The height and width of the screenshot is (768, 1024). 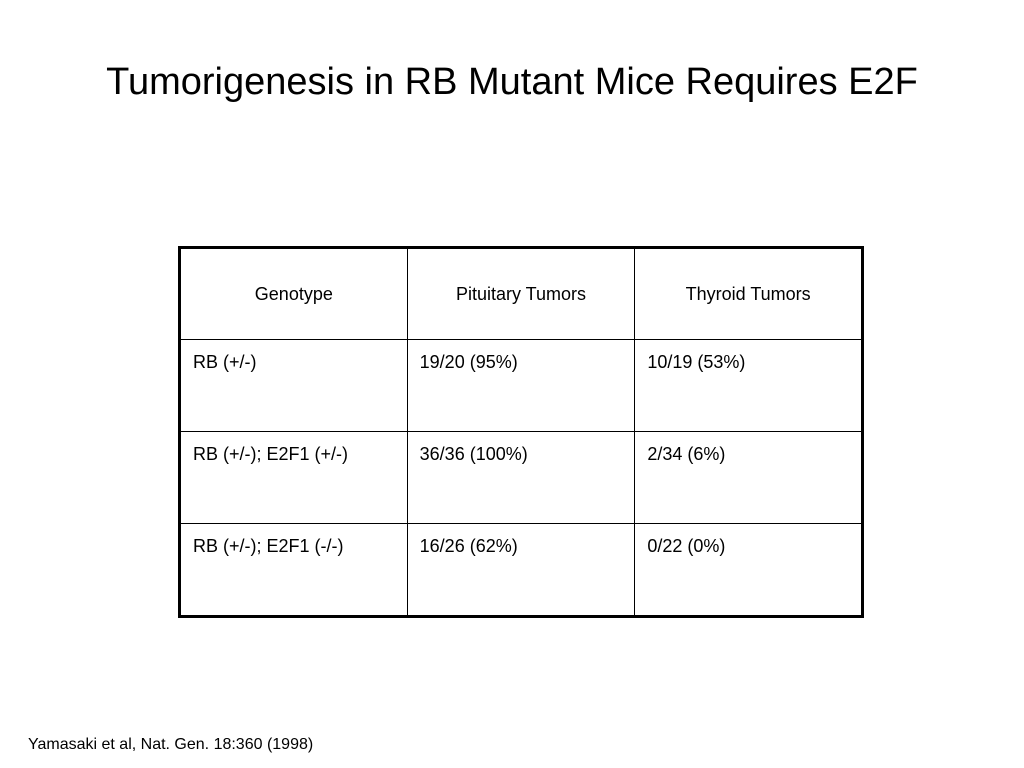 I want to click on table-header-row: Genotype Pituitary Tumors Thyroid Tumors, so click(x=521, y=293).